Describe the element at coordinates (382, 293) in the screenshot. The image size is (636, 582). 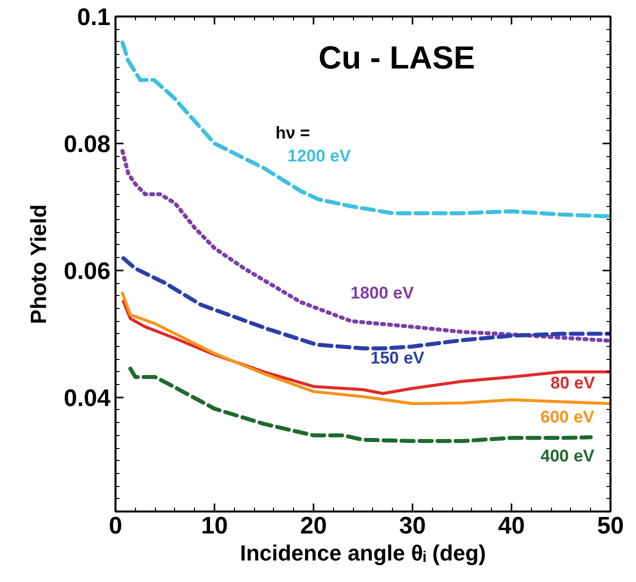
I see `series-label: 1800 eV` at that location.